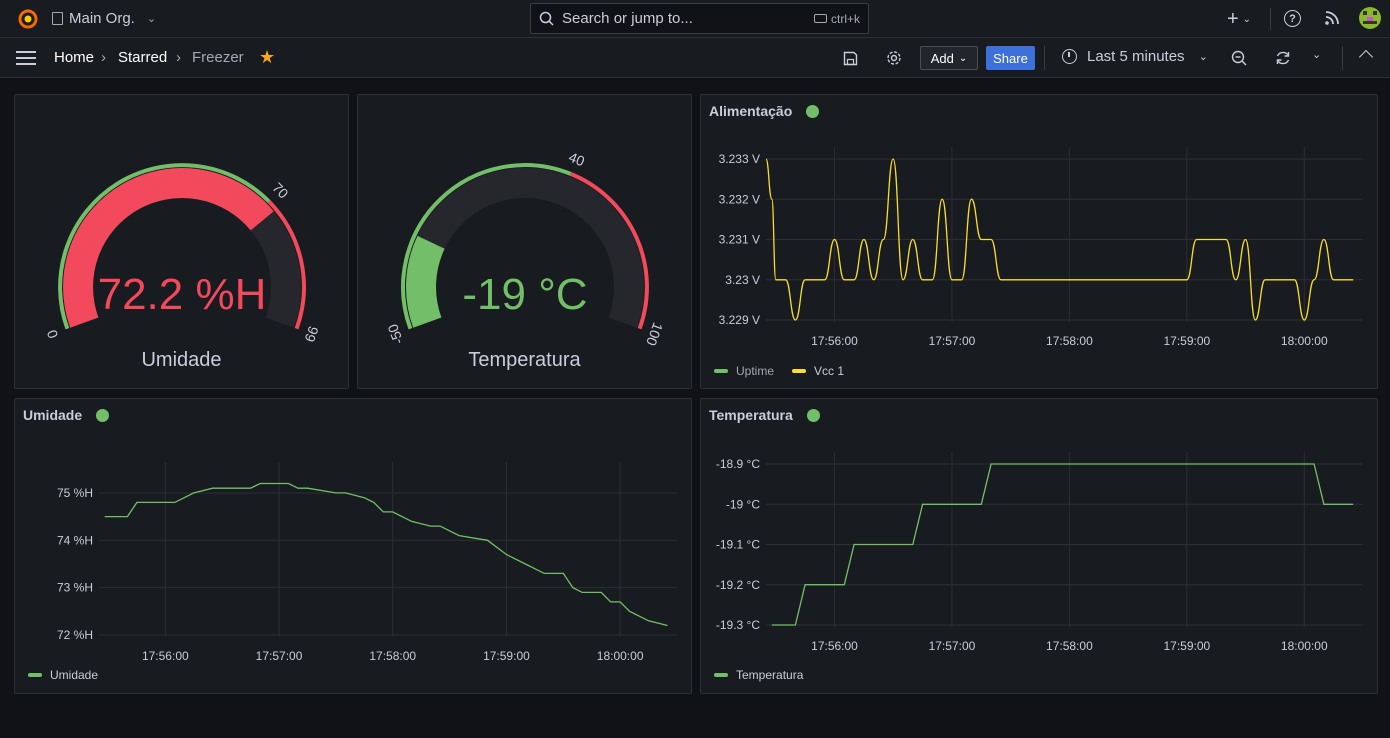 This screenshot has width=1390, height=738. I want to click on menu-icon, so click(26, 58).